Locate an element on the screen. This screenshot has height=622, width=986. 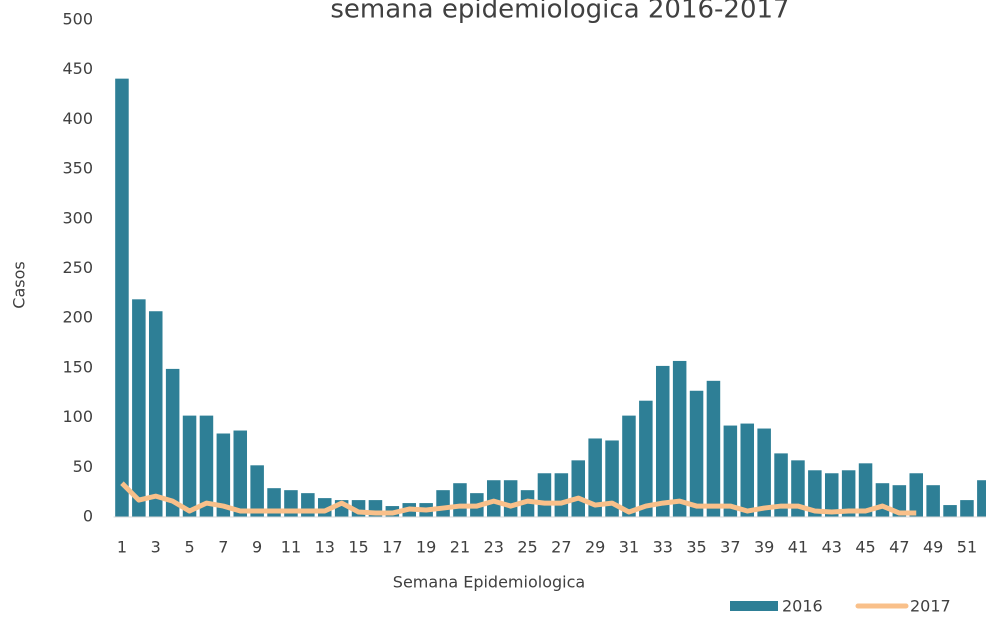
y-tick-label: 50 is located at coordinates (83, 466).